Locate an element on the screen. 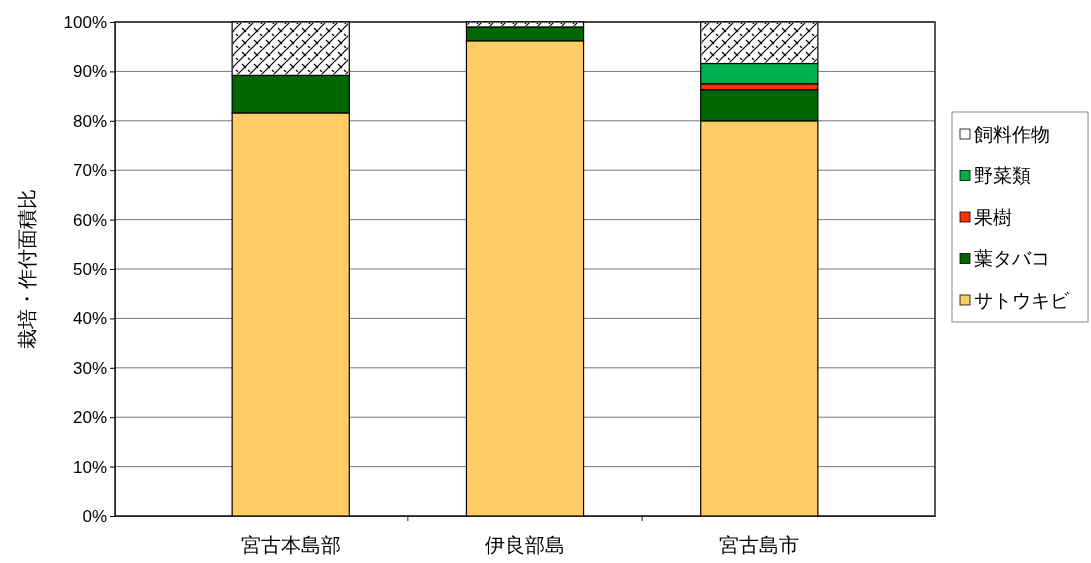  legend-label: 果樹 is located at coordinates (993, 216).